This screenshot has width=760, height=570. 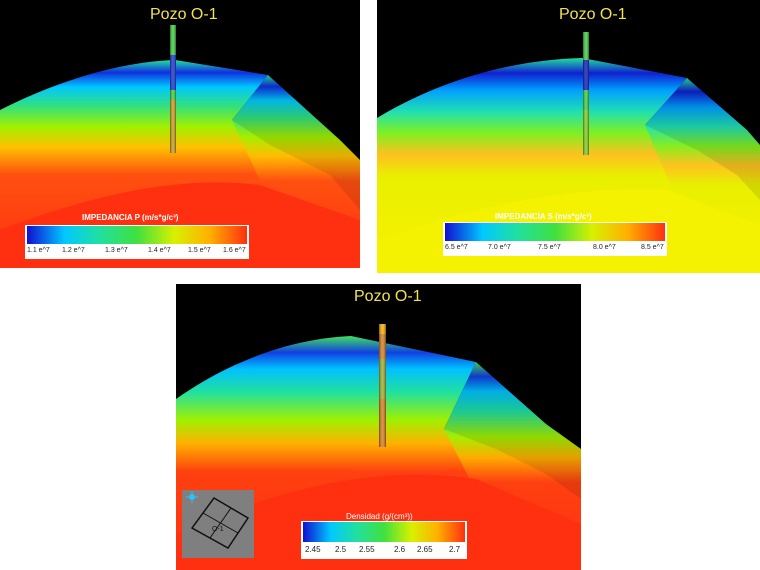 What do you see at coordinates (549, 247) in the screenshot?
I see `colorbar-tick: 7.5 e^7` at bounding box center [549, 247].